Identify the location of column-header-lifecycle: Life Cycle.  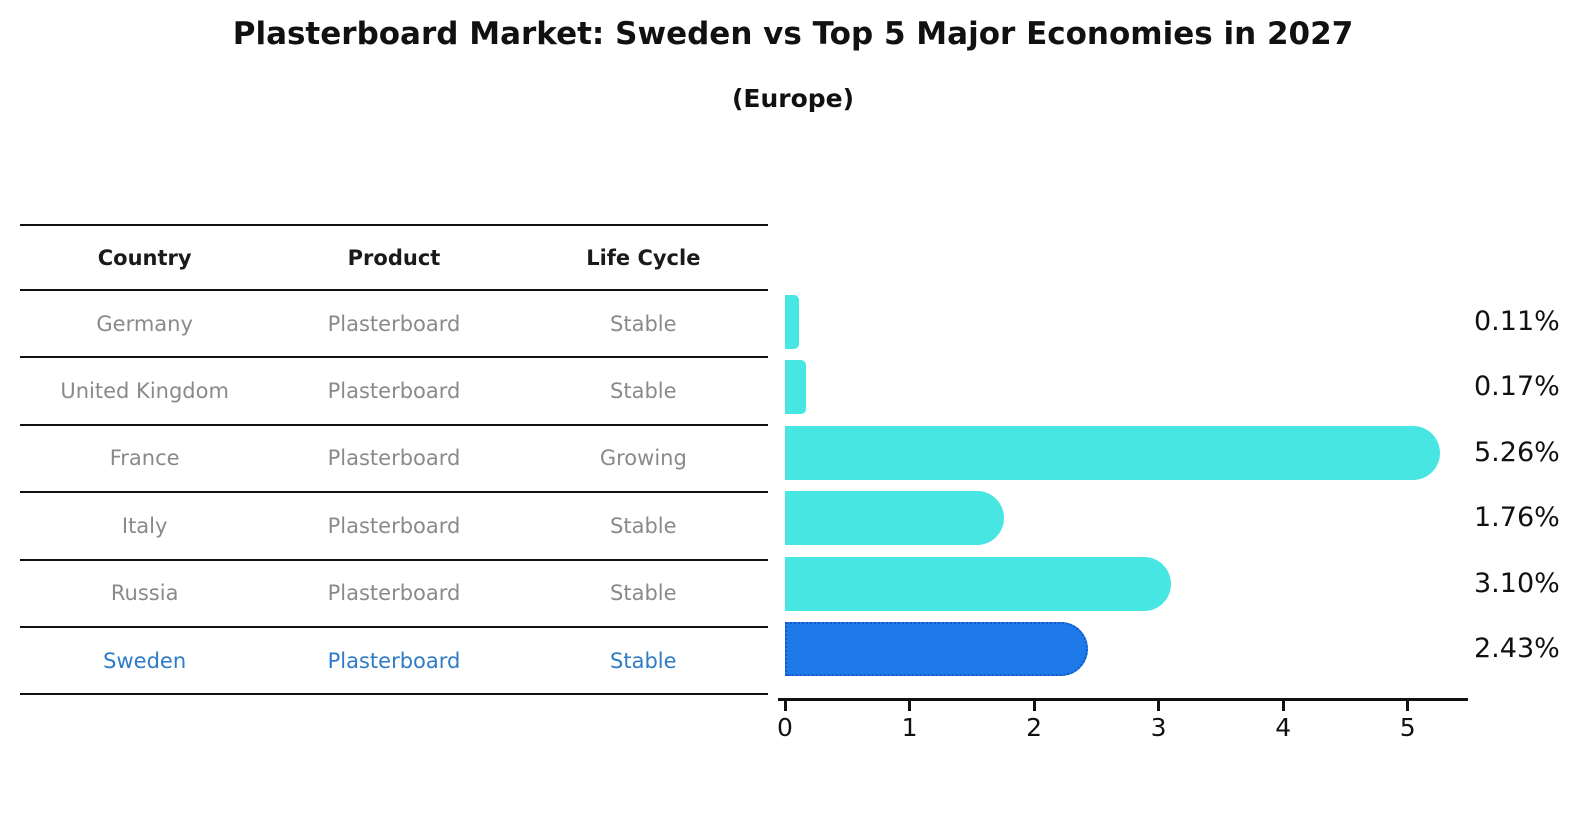
(643, 257).